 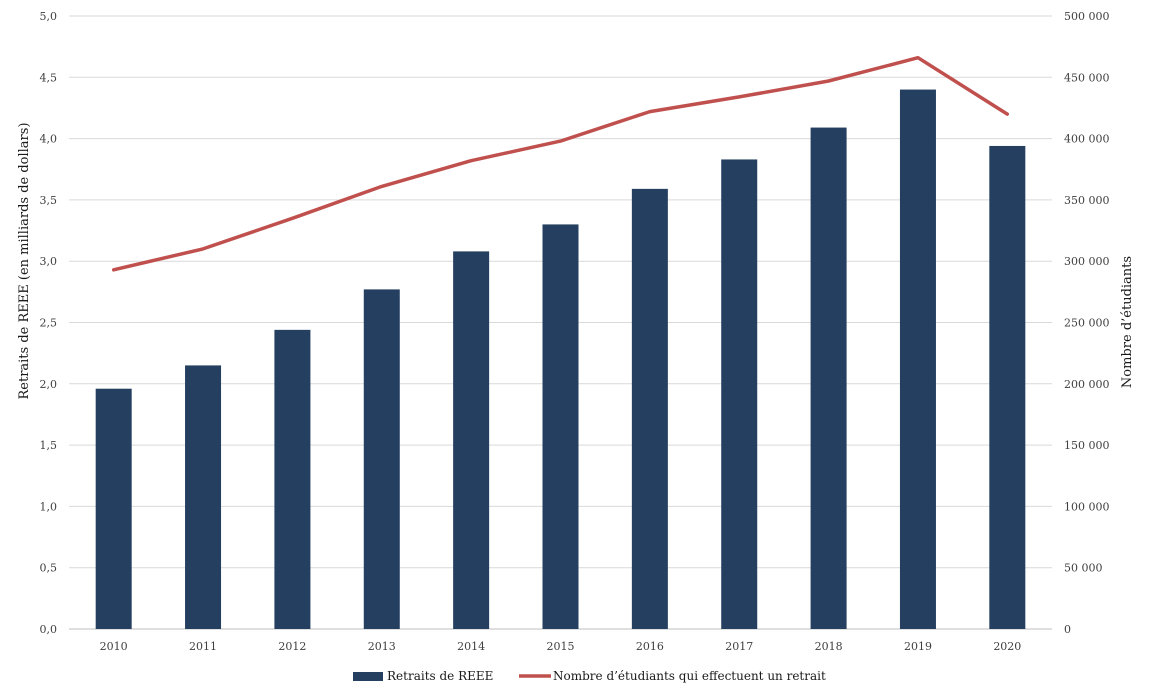 I want to click on left-tick-label: 1,5, so click(x=49, y=445).